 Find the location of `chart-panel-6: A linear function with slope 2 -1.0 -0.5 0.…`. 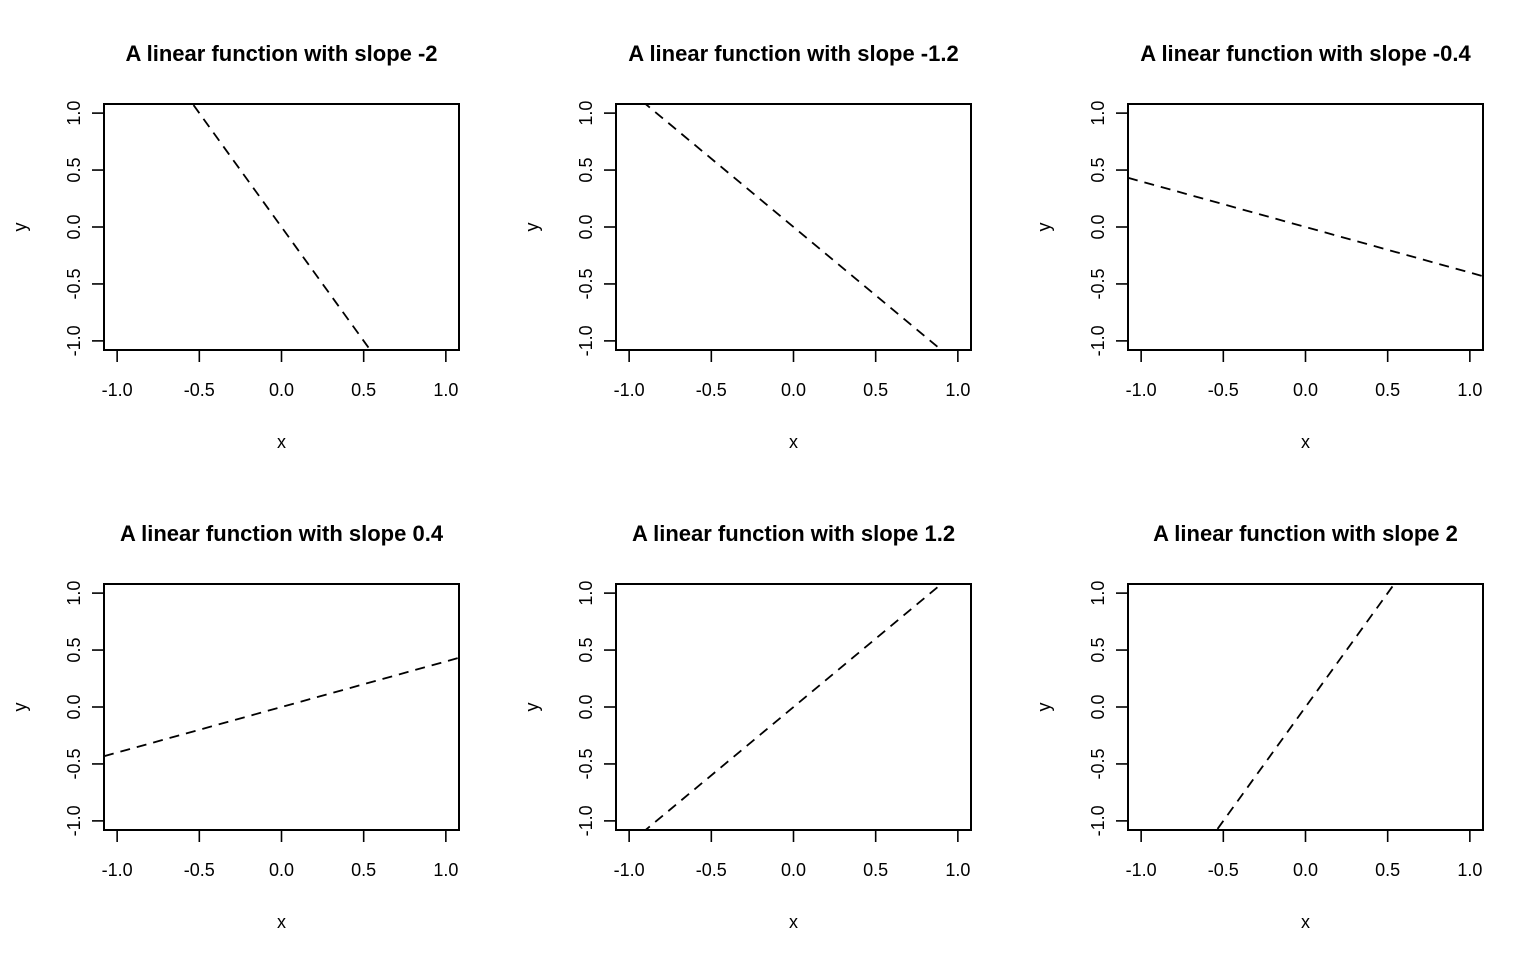

chart-panel-6: A linear function with slope 2 -1.0 -0.5 0.… is located at coordinates (1259, 726).